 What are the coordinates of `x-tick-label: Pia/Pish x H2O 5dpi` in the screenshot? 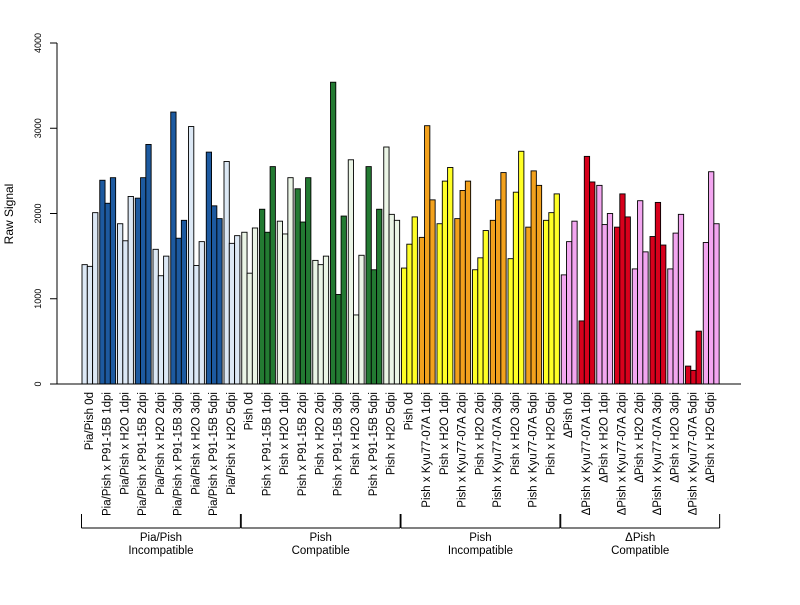 It's located at (232, 443).